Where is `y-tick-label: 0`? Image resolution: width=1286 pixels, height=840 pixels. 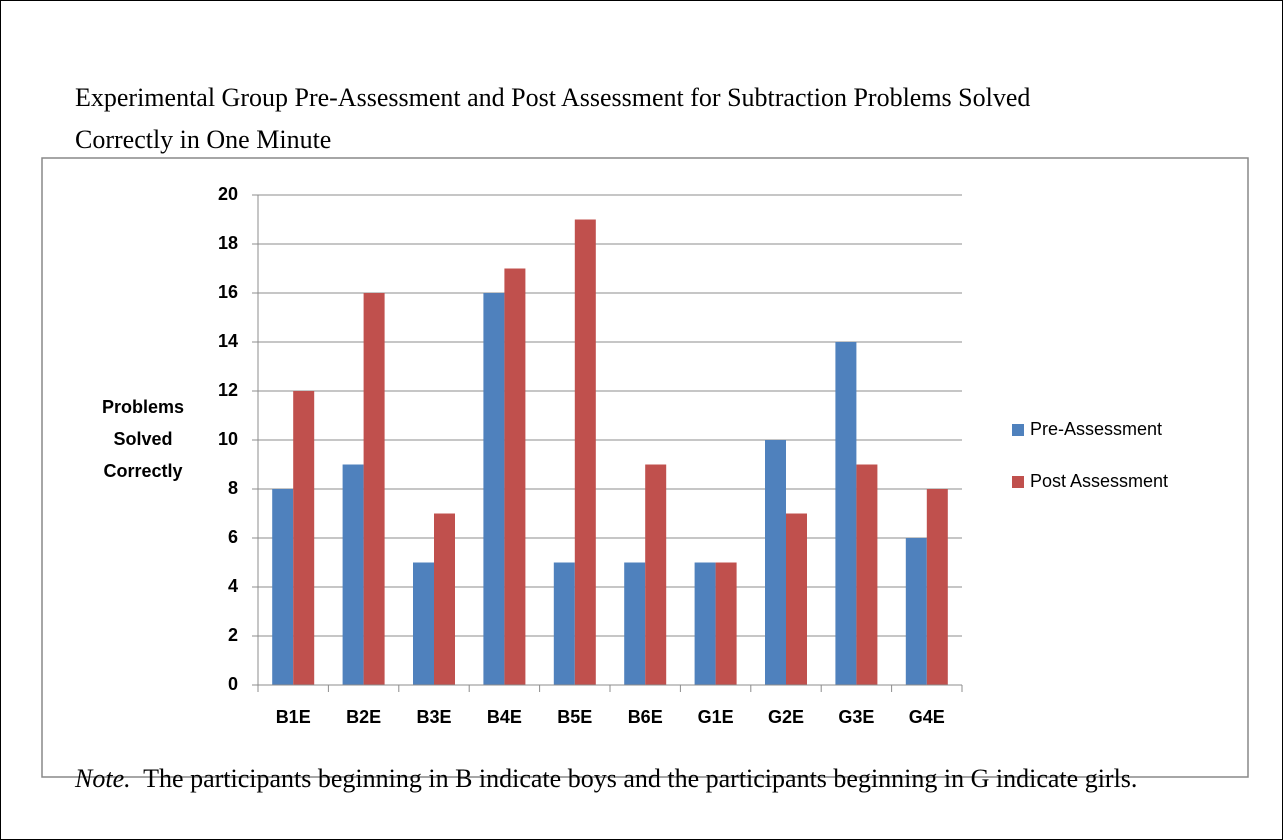 y-tick-label: 0 is located at coordinates (233, 684).